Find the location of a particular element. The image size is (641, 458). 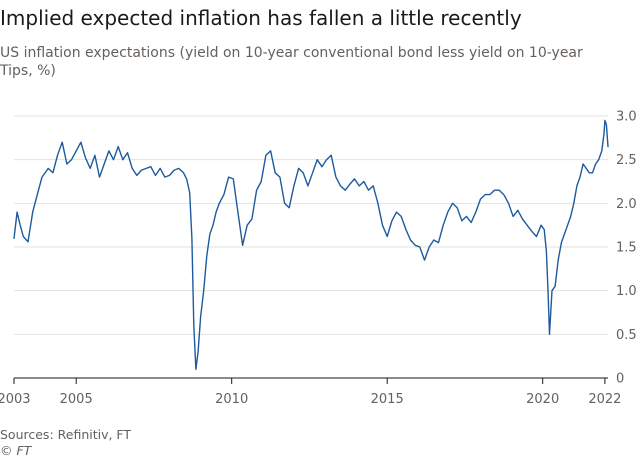

y-tick-label: 2.0 is located at coordinates (626, 204).